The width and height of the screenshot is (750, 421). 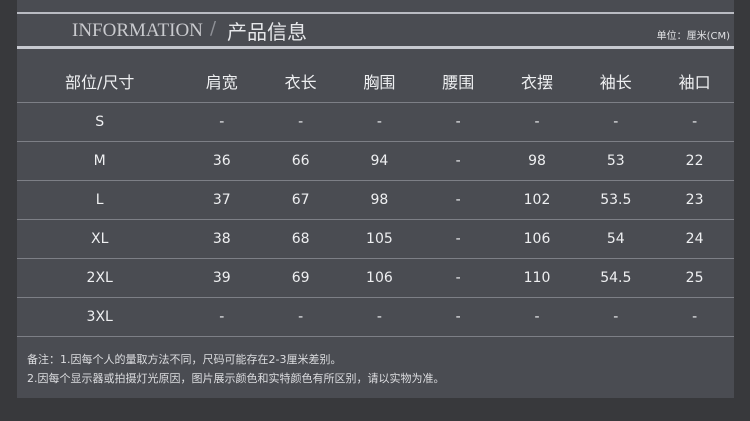 I want to click on size-label: M, so click(x=100, y=161).